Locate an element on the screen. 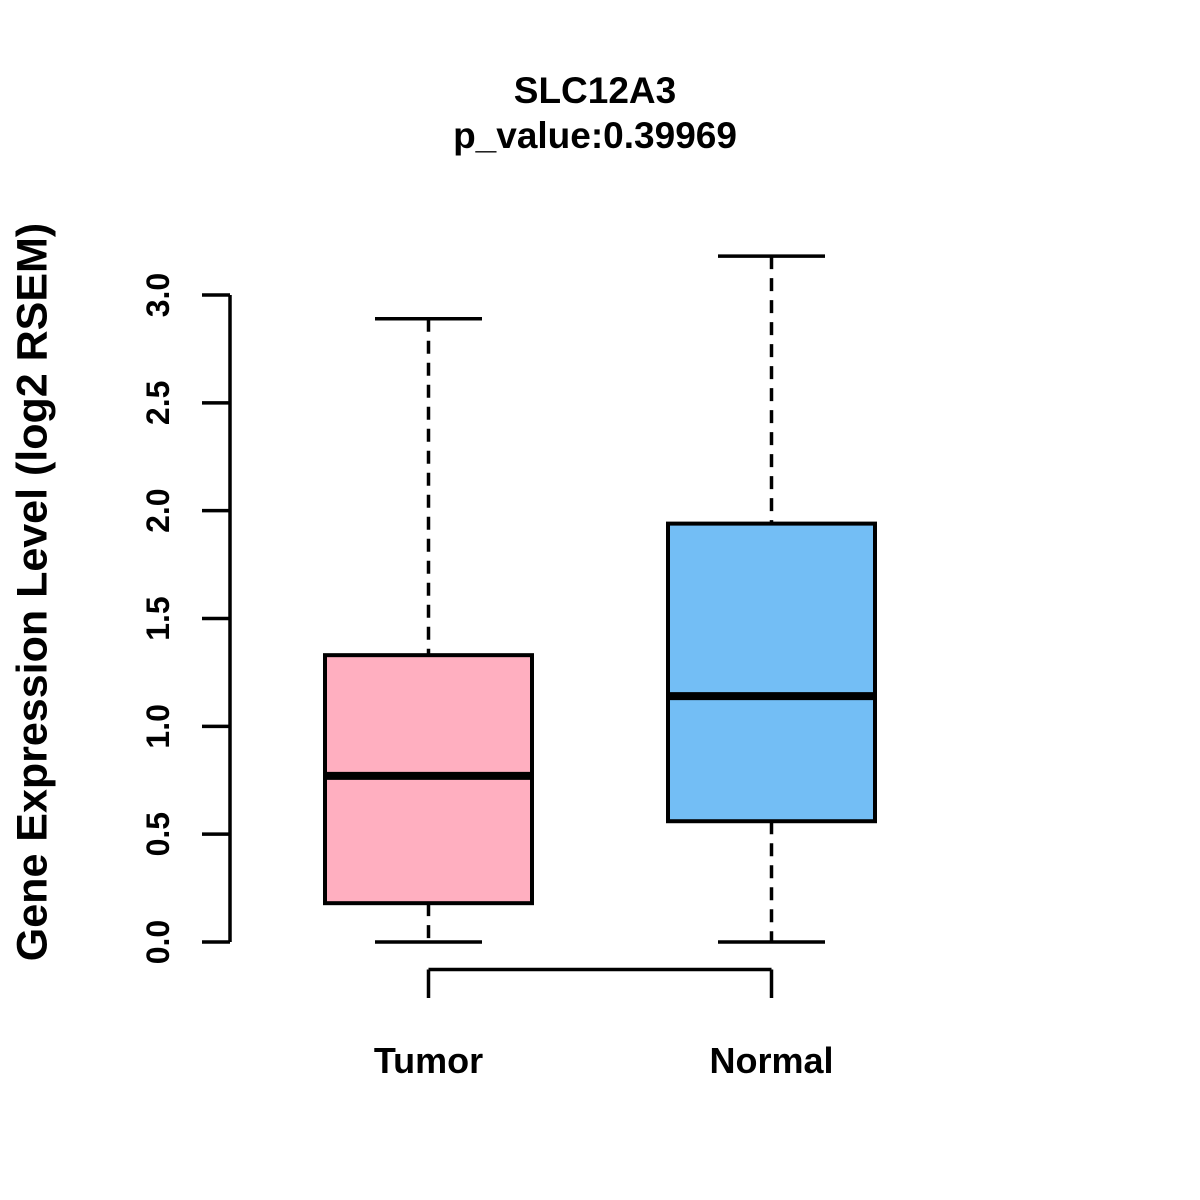 This screenshot has width=1200, height=1200. box-normal is located at coordinates (771, 672).